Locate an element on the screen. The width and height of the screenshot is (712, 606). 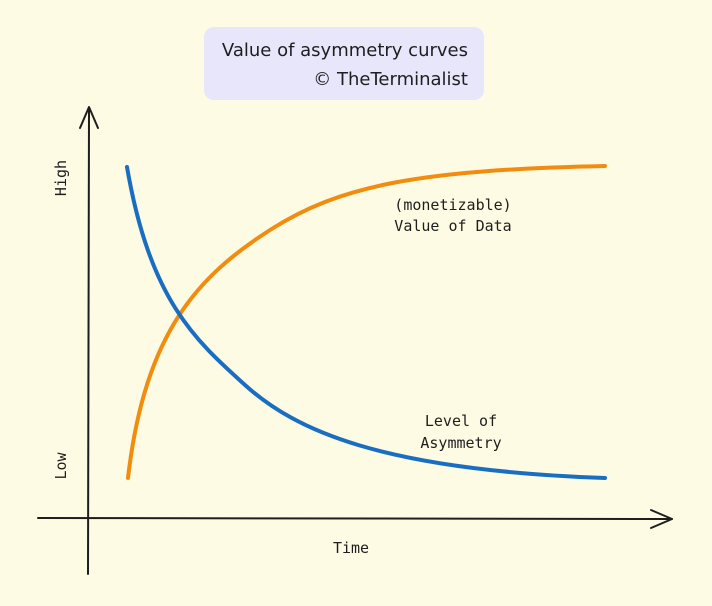
asymmetry-curve-label-line2: Asymmetry is located at coordinates (460, 443).